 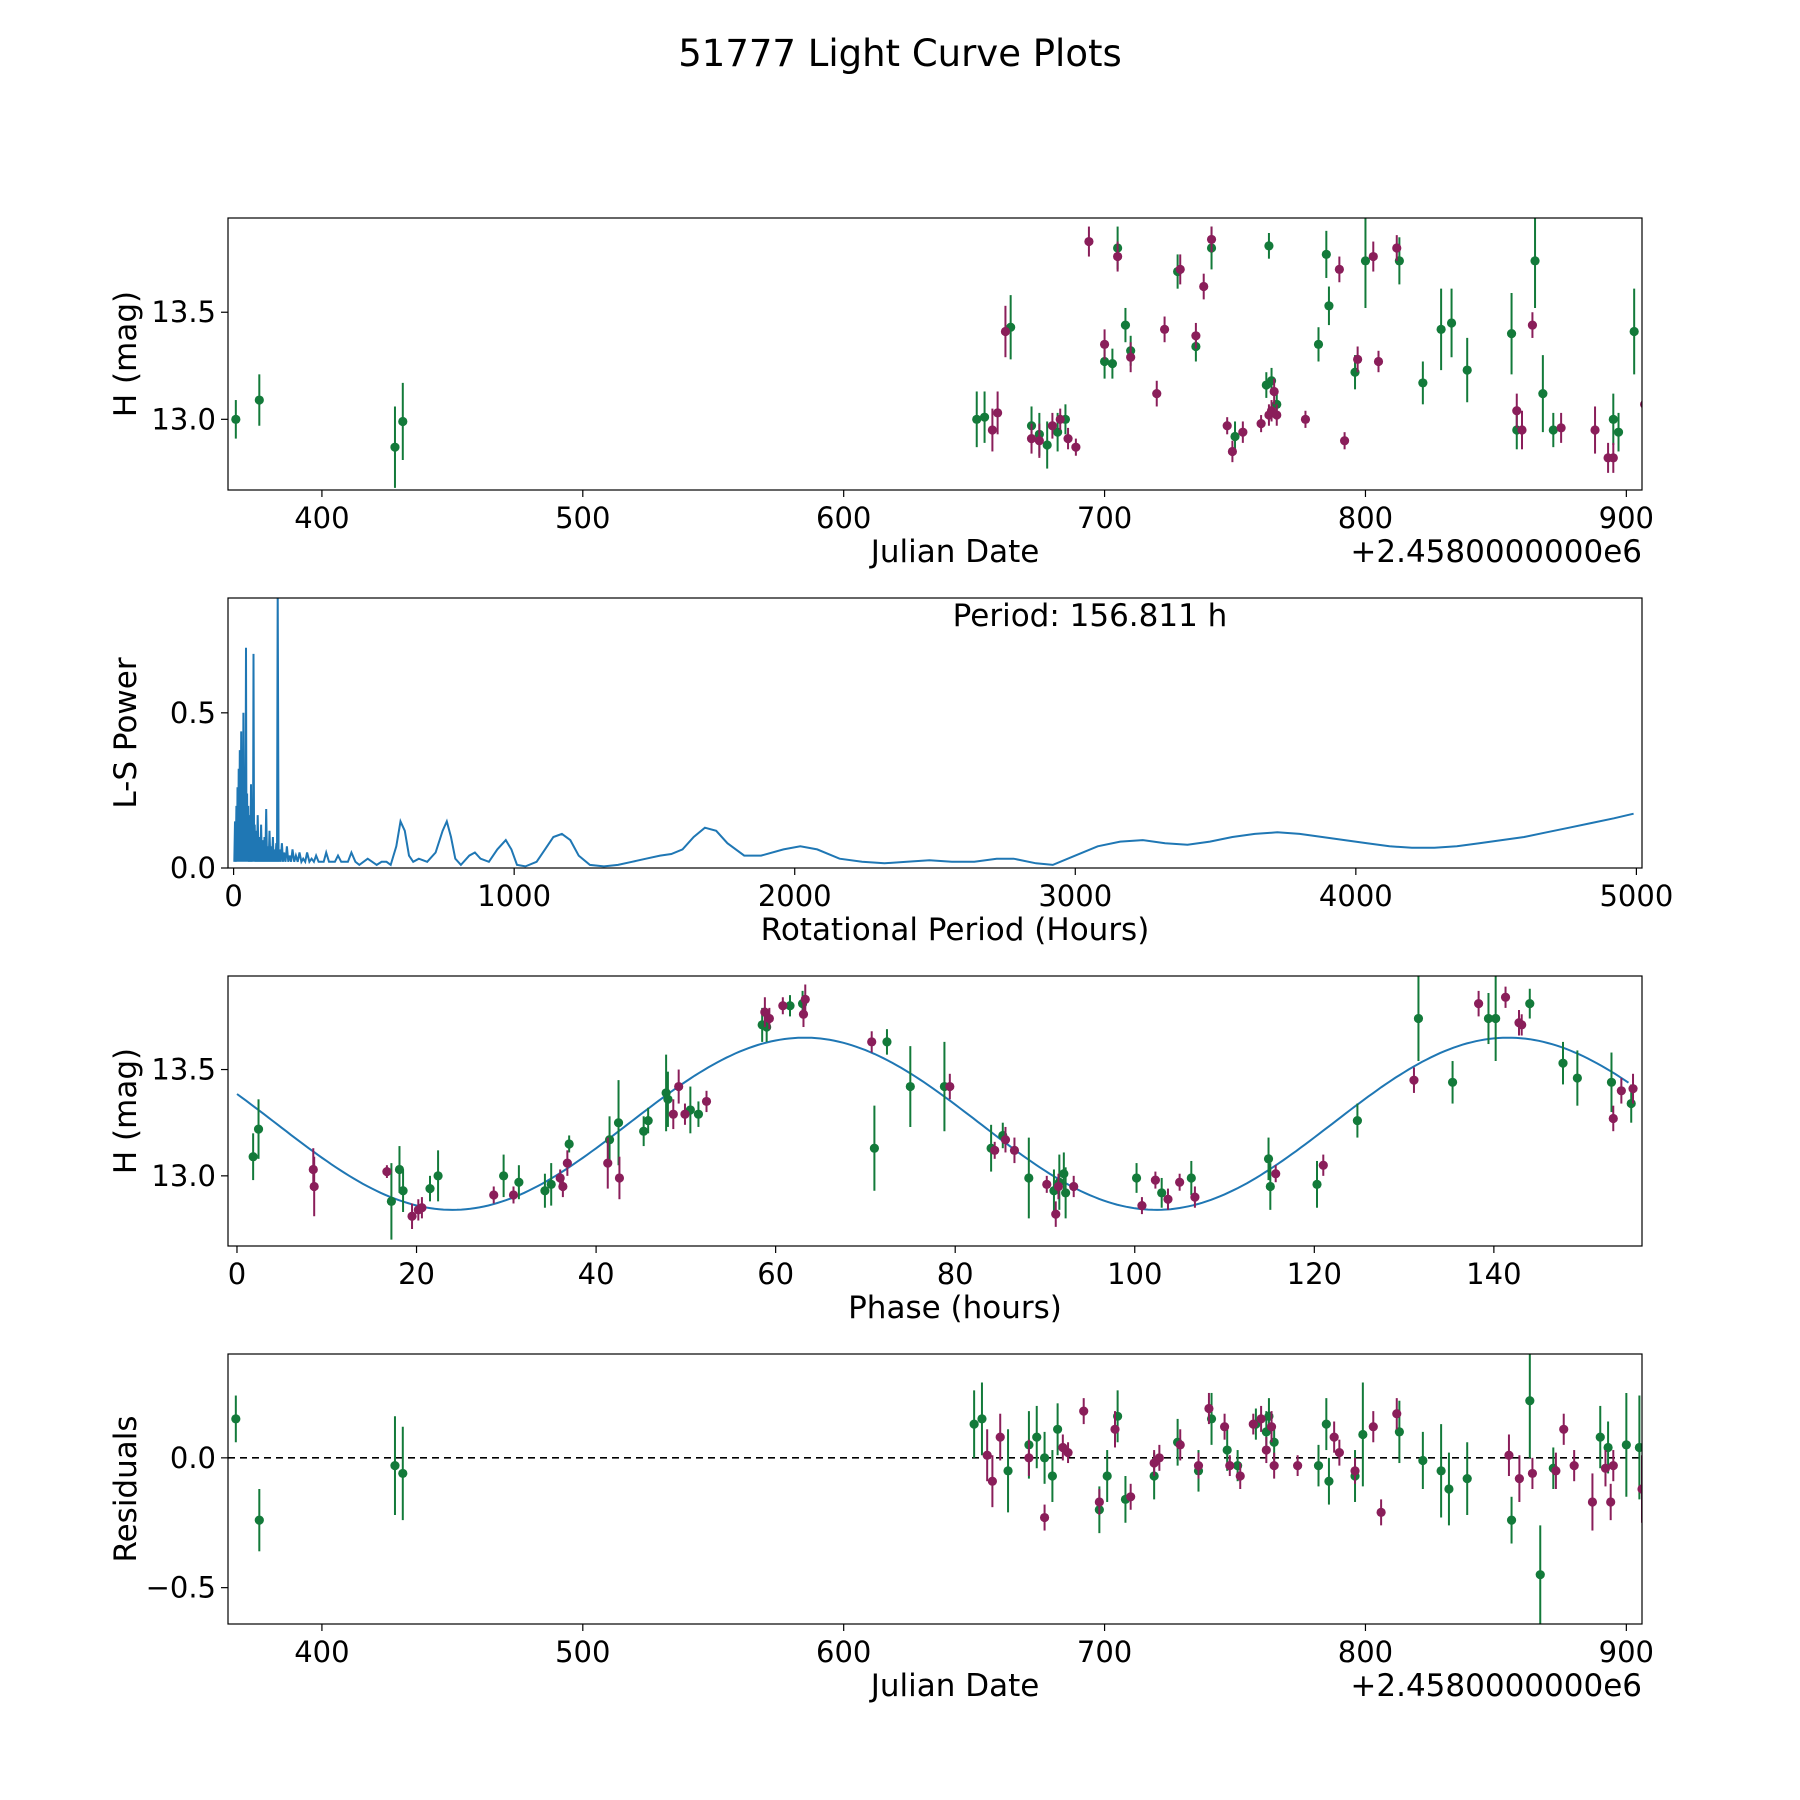 I want to click on periodogram-line, so click(x=933, y=733).